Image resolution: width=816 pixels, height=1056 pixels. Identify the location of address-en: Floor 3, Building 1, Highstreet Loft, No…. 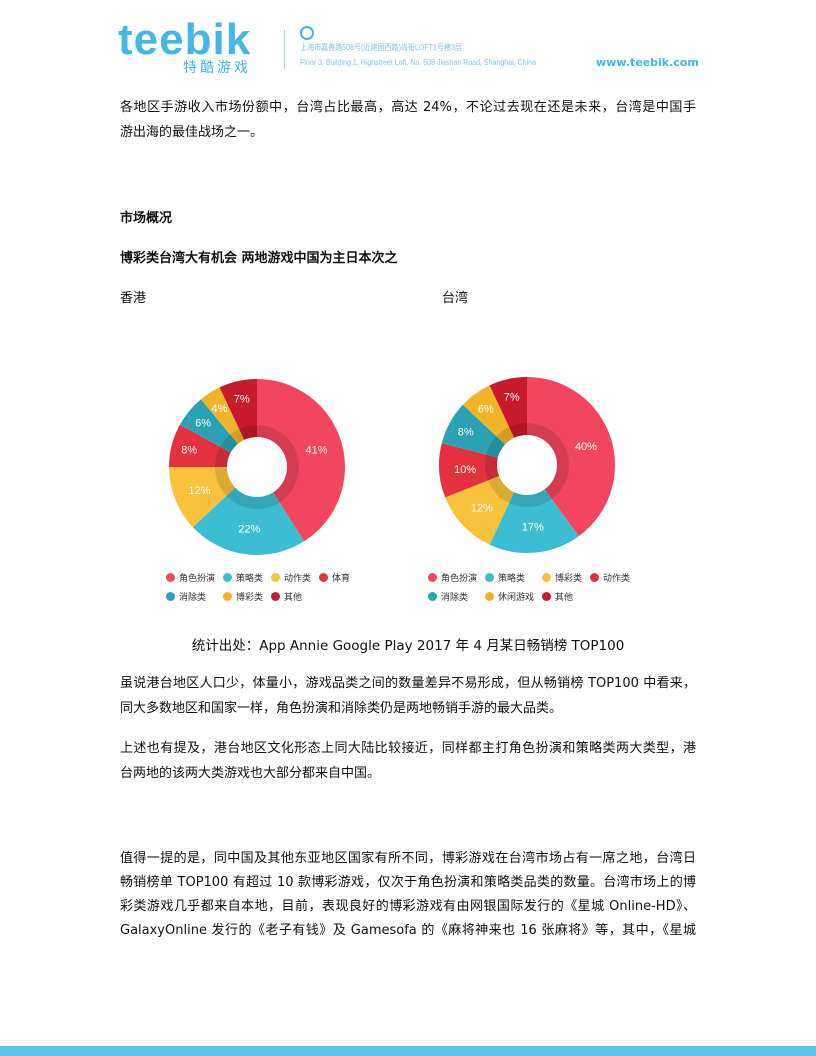
(418, 62).